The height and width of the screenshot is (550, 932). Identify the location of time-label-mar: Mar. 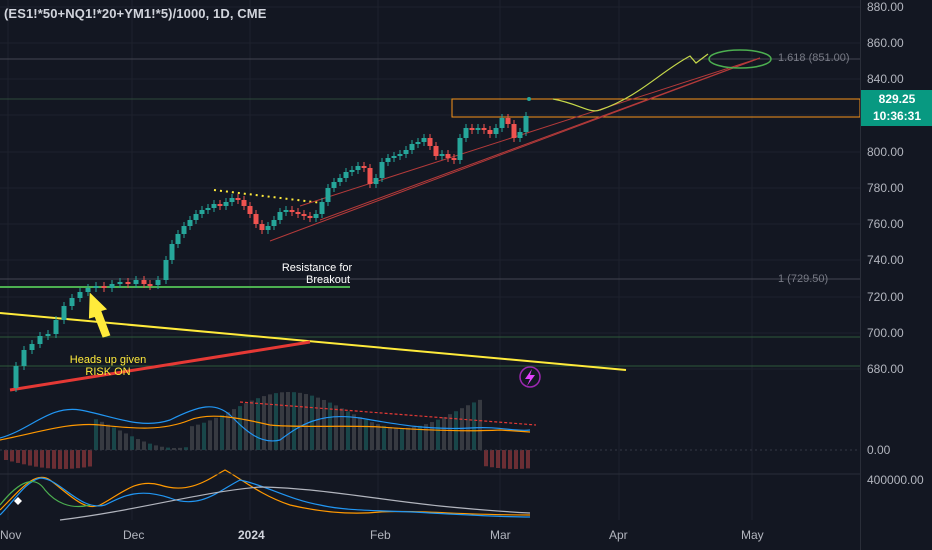
(500, 535).